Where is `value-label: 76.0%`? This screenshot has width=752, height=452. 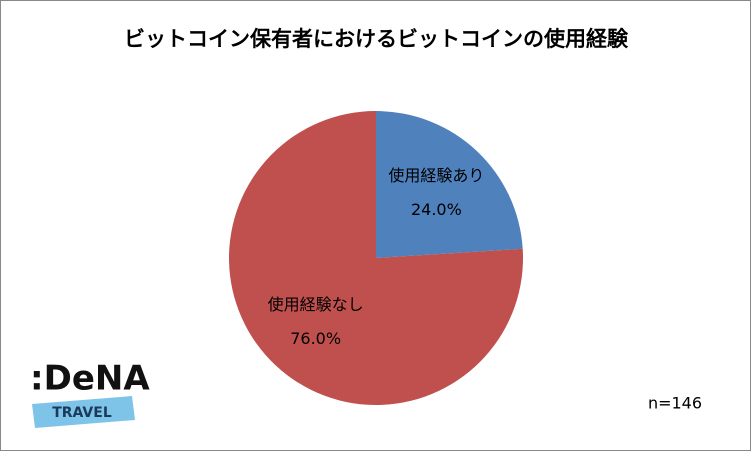
value-label: 76.0% is located at coordinates (315, 338).